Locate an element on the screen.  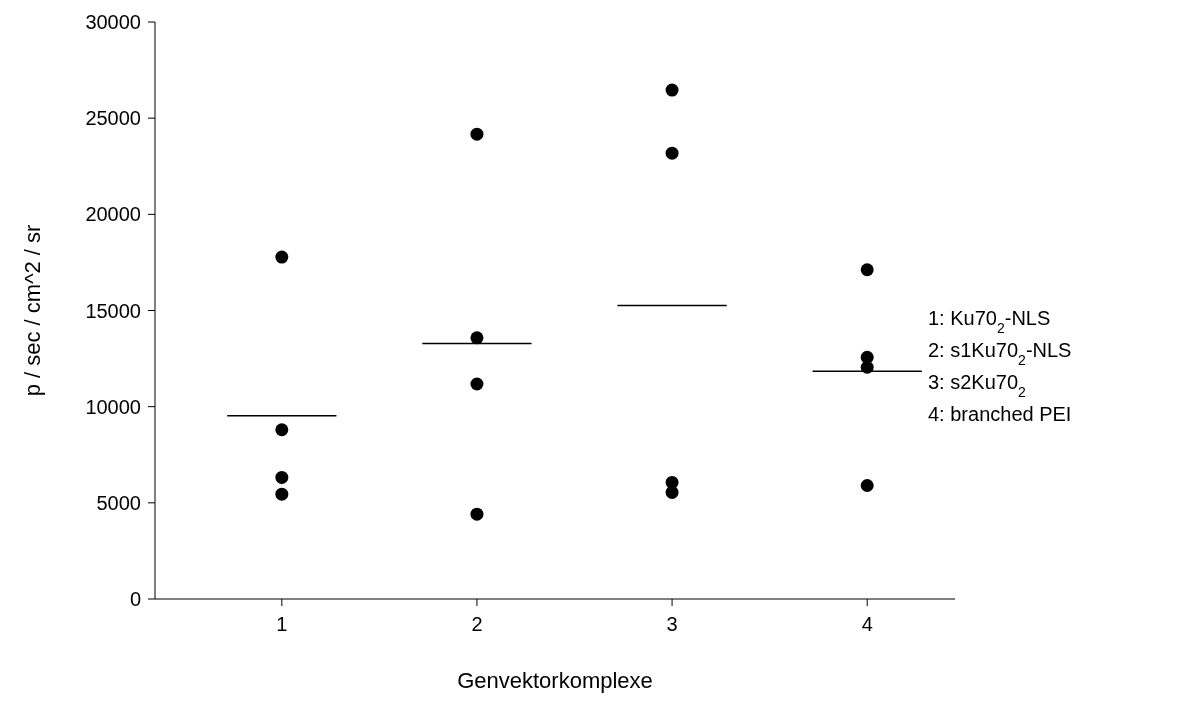
x-axis-title: Genvektorkomplexe is located at coordinates (555, 680).